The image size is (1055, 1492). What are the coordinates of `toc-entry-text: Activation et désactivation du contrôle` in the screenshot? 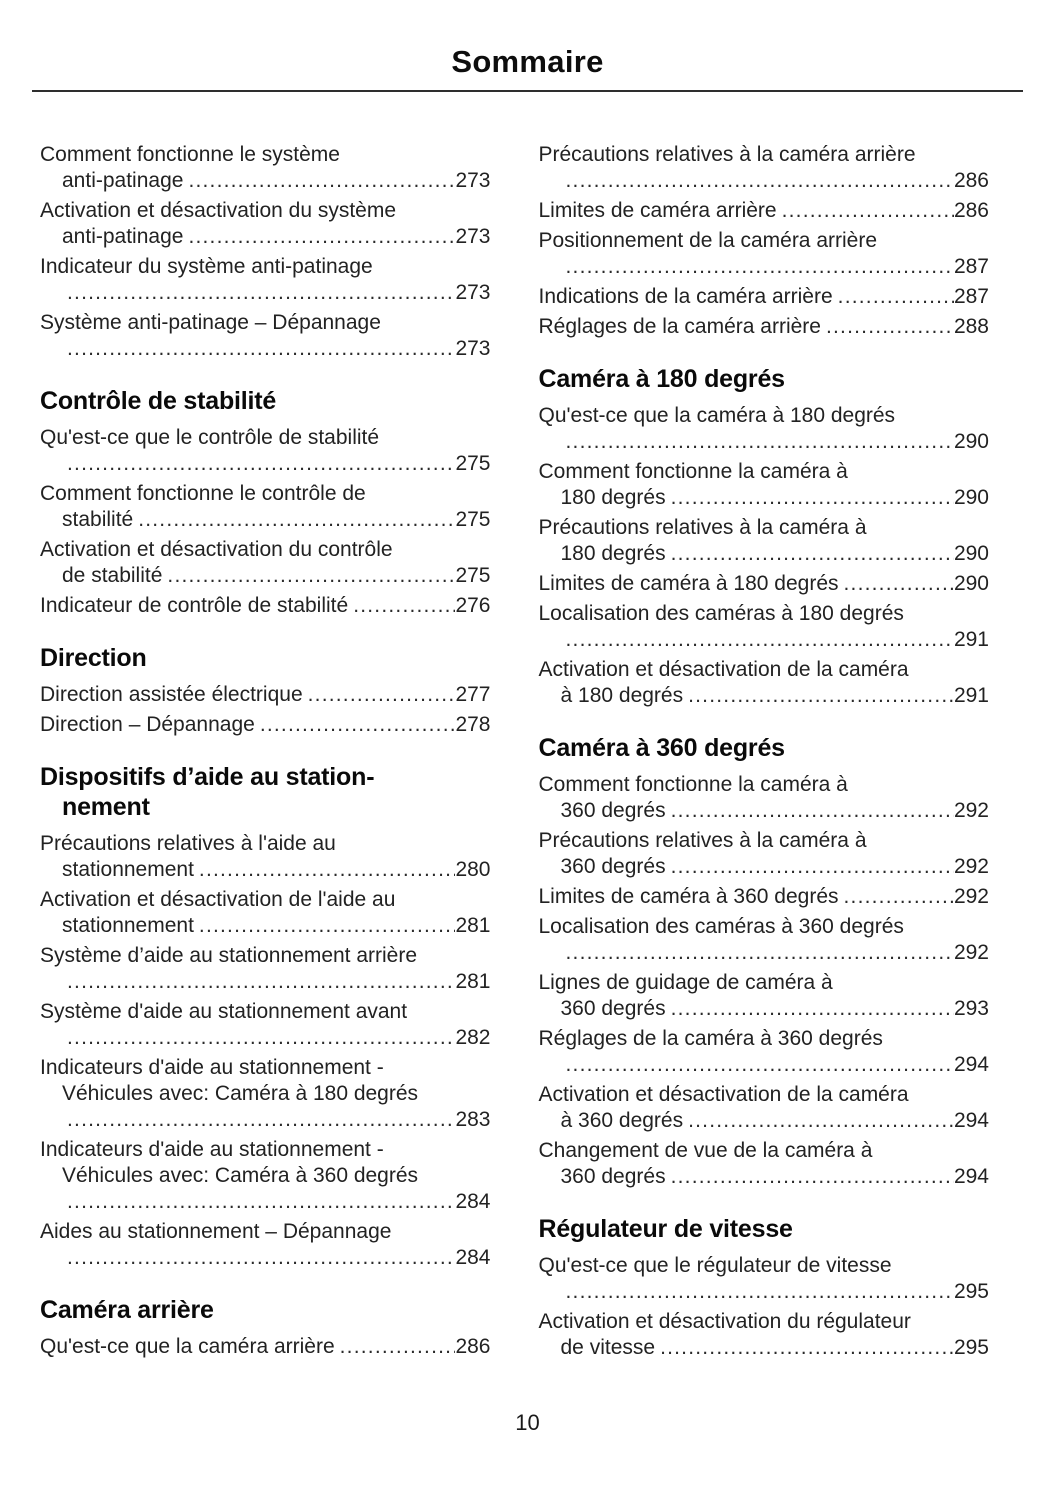 It's located at (216, 549).